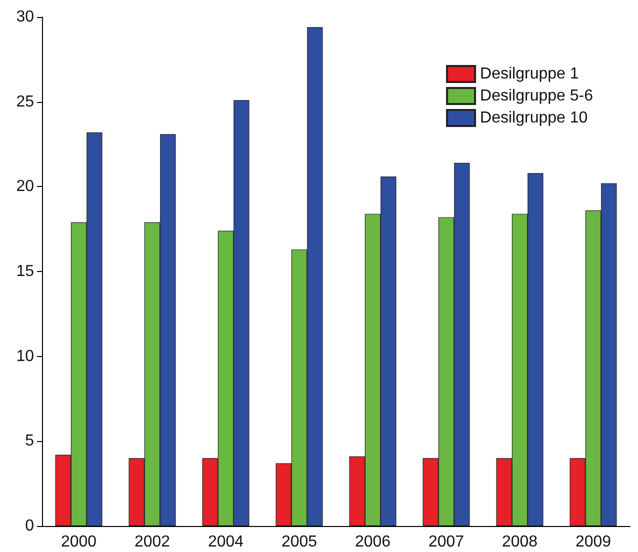 This screenshot has height=552, width=638. Describe the element at coordinates (446, 542) in the screenshot. I see `x-tick-label: 2007` at that location.